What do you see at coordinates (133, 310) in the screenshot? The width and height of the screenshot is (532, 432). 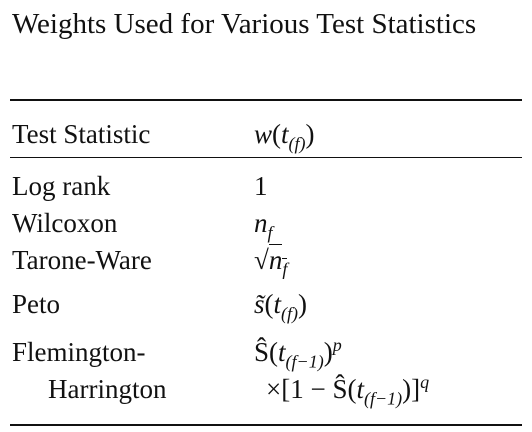 I see `statistic-cell: Peto` at bounding box center [133, 310].